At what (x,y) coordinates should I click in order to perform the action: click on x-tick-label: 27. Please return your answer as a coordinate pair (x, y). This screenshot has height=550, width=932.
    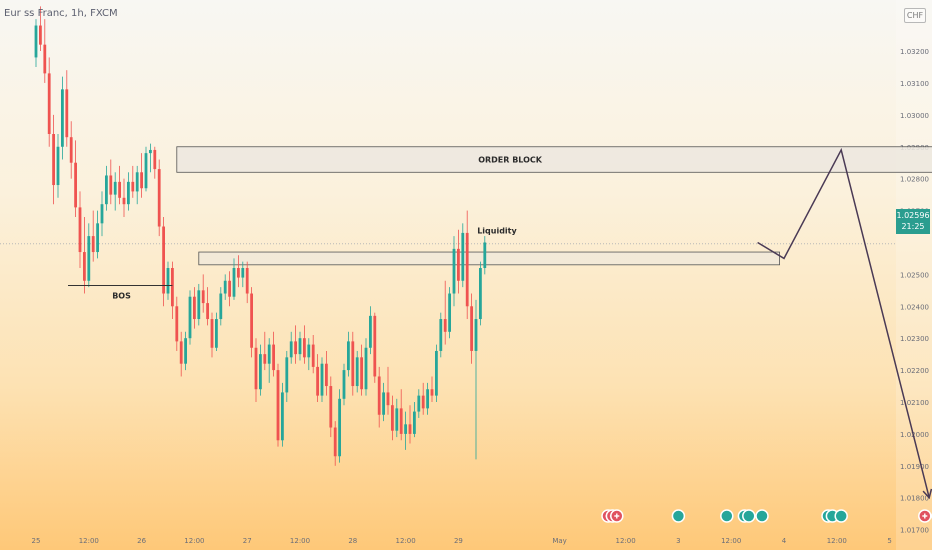
    Looking at the image, I should click on (247, 541).